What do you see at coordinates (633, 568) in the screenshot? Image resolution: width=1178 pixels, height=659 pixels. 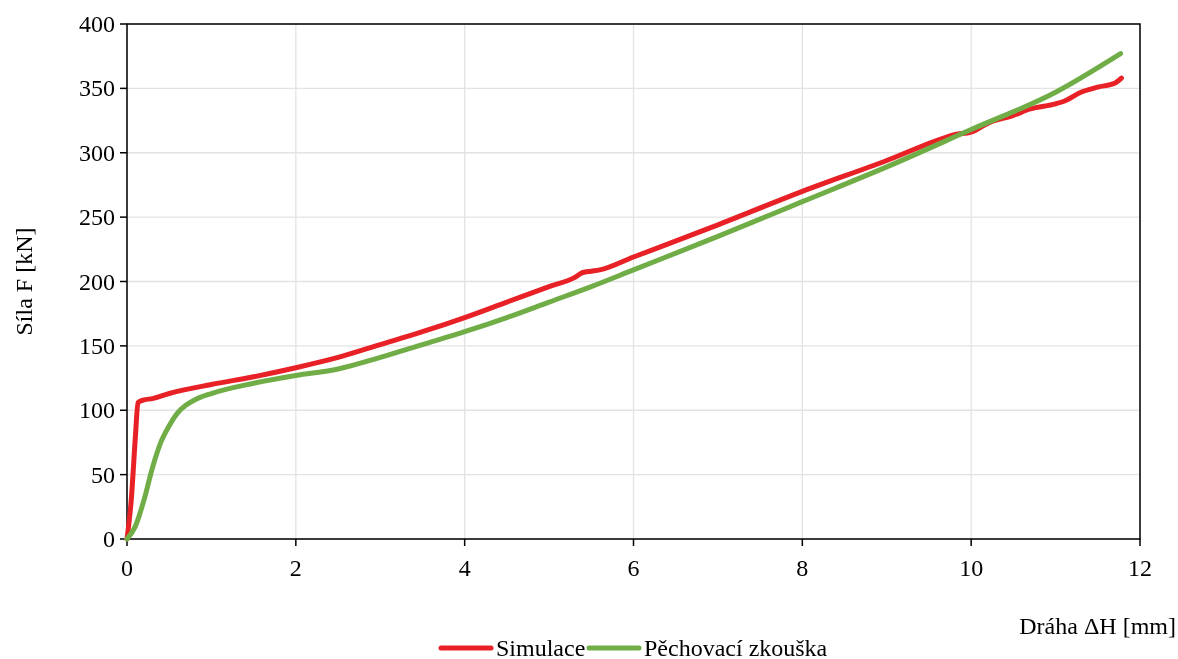 I see `x-tick-label: 6` at bounding box center [633, 568].